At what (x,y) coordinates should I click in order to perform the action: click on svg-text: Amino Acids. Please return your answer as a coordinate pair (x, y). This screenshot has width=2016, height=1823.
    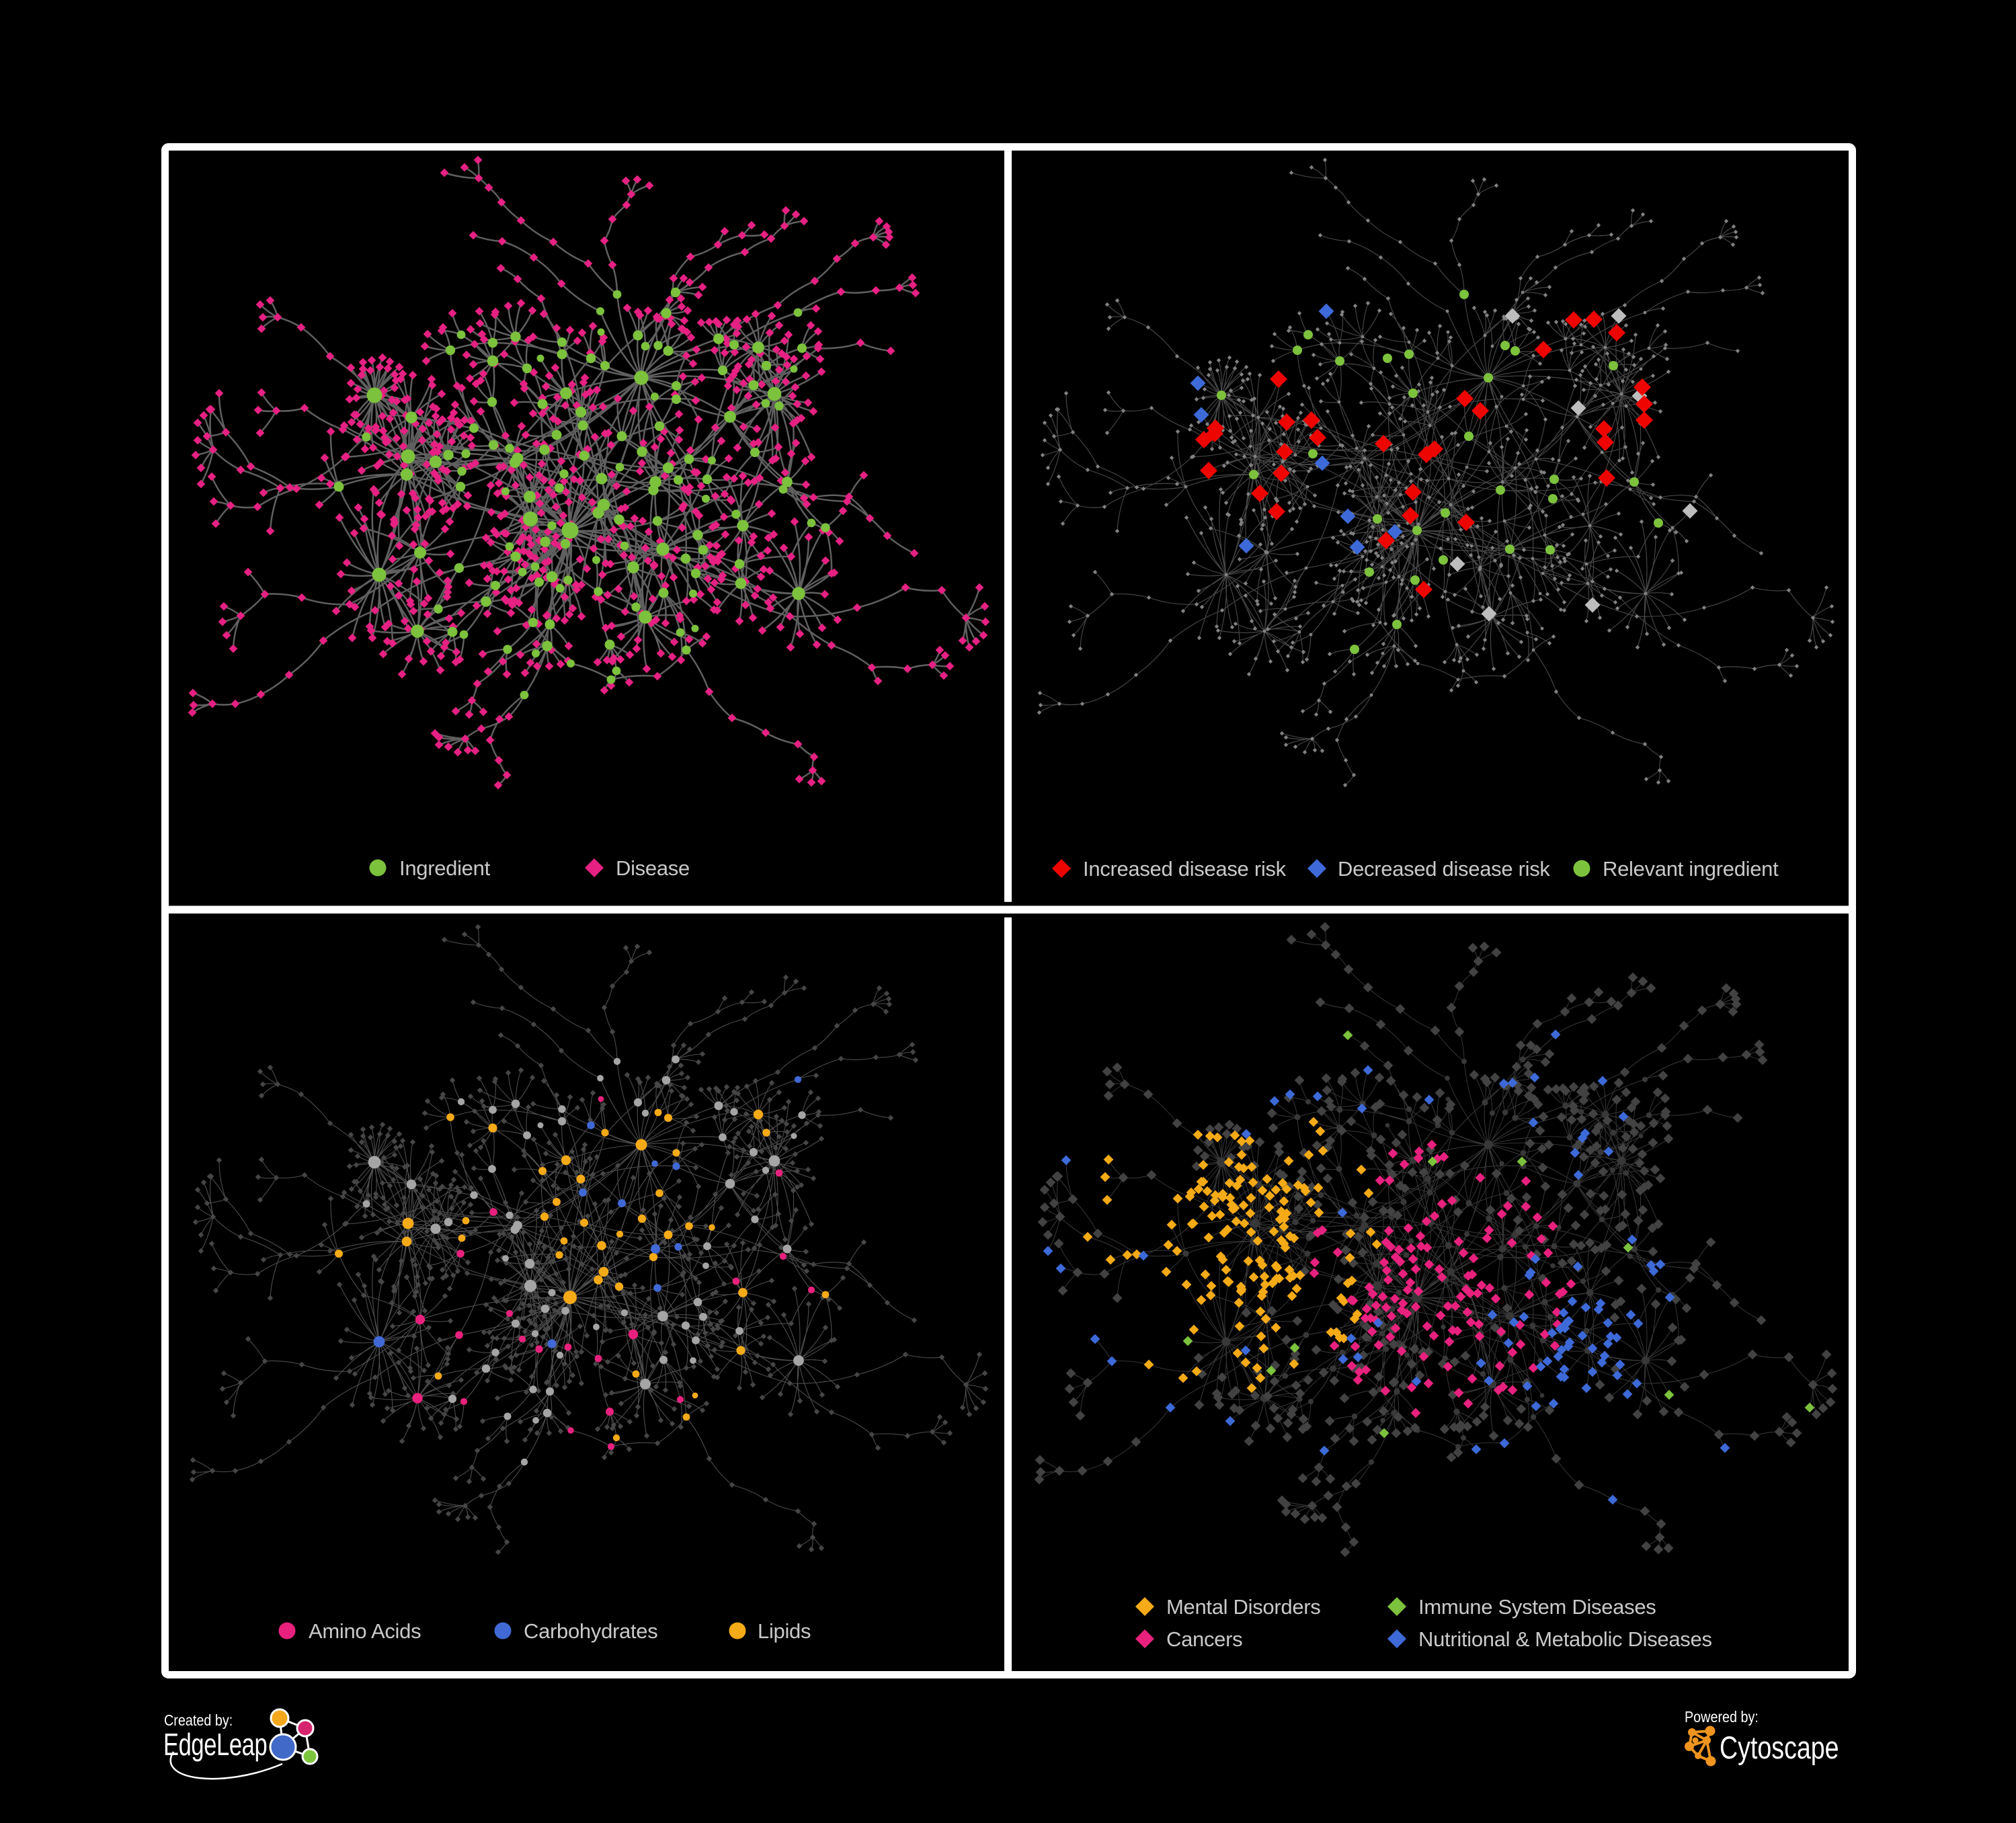
    Looking at the image, I should click on (365, 1631).